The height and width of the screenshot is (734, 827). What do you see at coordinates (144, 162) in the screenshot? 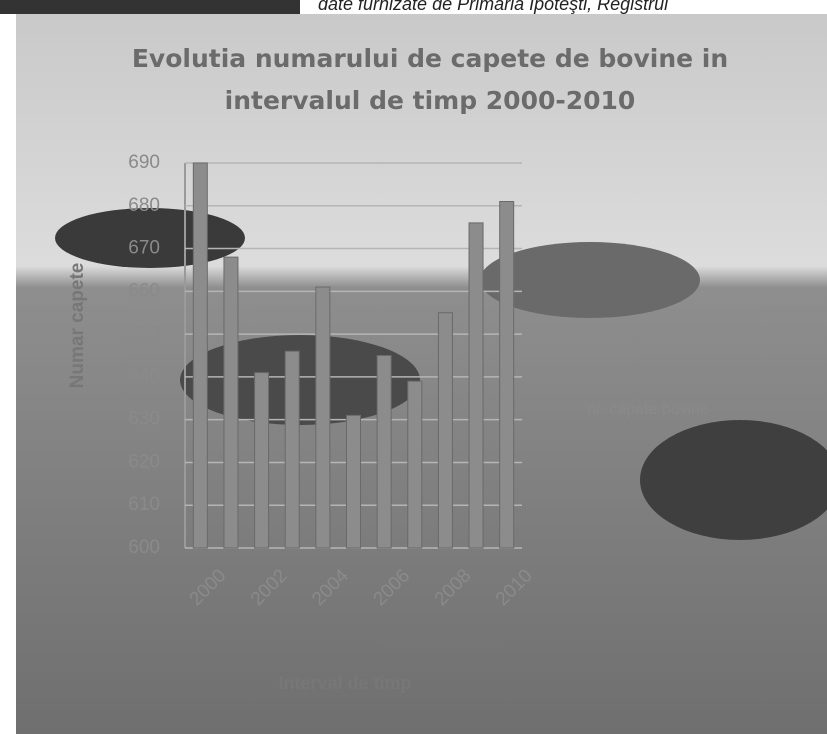
I see `y-tick-label: 690` at bounding box center [144, 162].